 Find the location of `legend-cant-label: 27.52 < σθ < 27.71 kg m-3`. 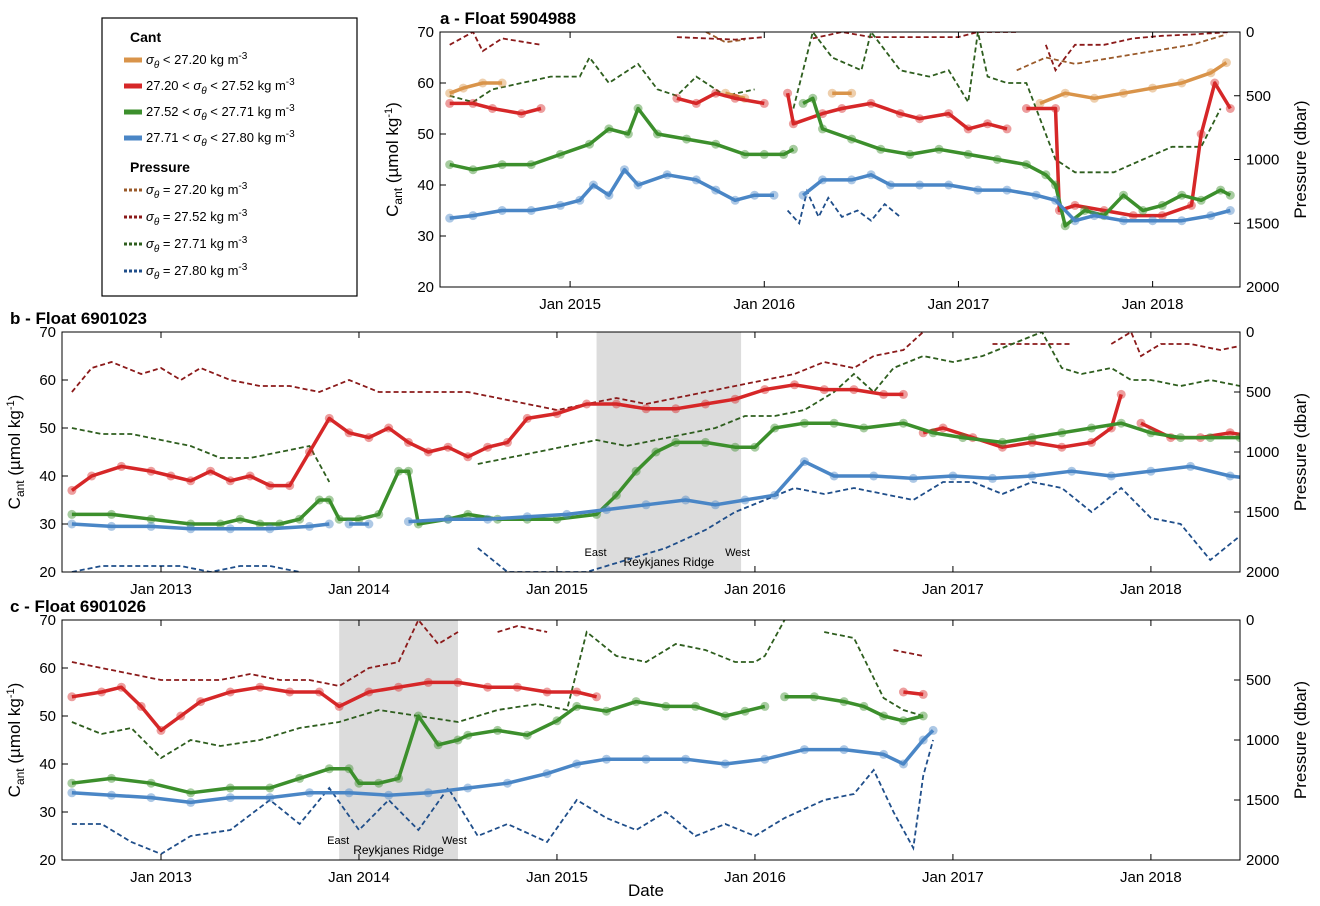

legend-cant-label: 27.52 < σθ < 27.71 kg m-3 is located at coordinates (220, 113).